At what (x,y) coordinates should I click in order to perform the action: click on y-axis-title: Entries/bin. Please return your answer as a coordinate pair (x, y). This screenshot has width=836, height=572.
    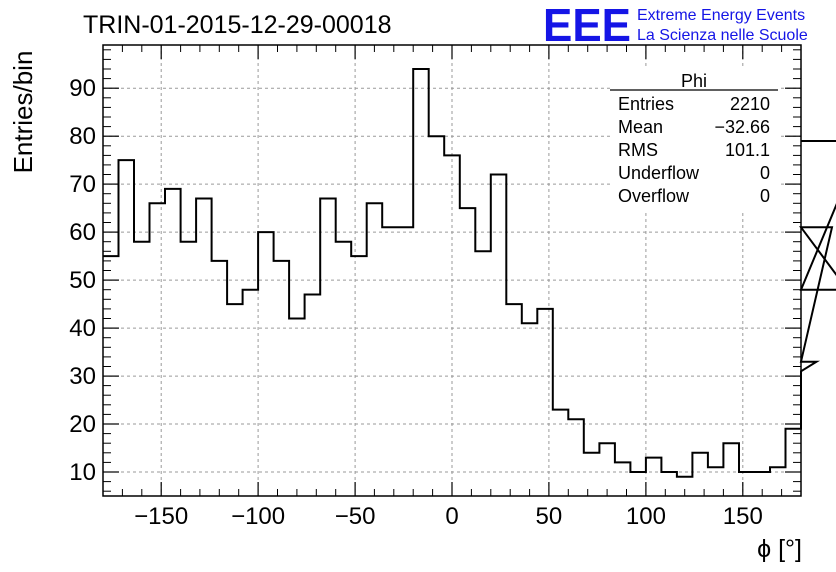
    Looking at the image, I should click on (23, 112).